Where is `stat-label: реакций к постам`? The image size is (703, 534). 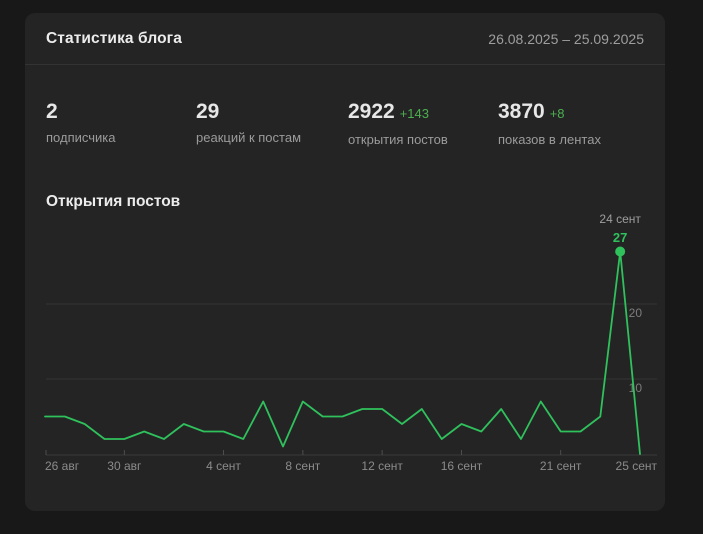 stat-label: реакций к постам is located at coordinates (249, 137).